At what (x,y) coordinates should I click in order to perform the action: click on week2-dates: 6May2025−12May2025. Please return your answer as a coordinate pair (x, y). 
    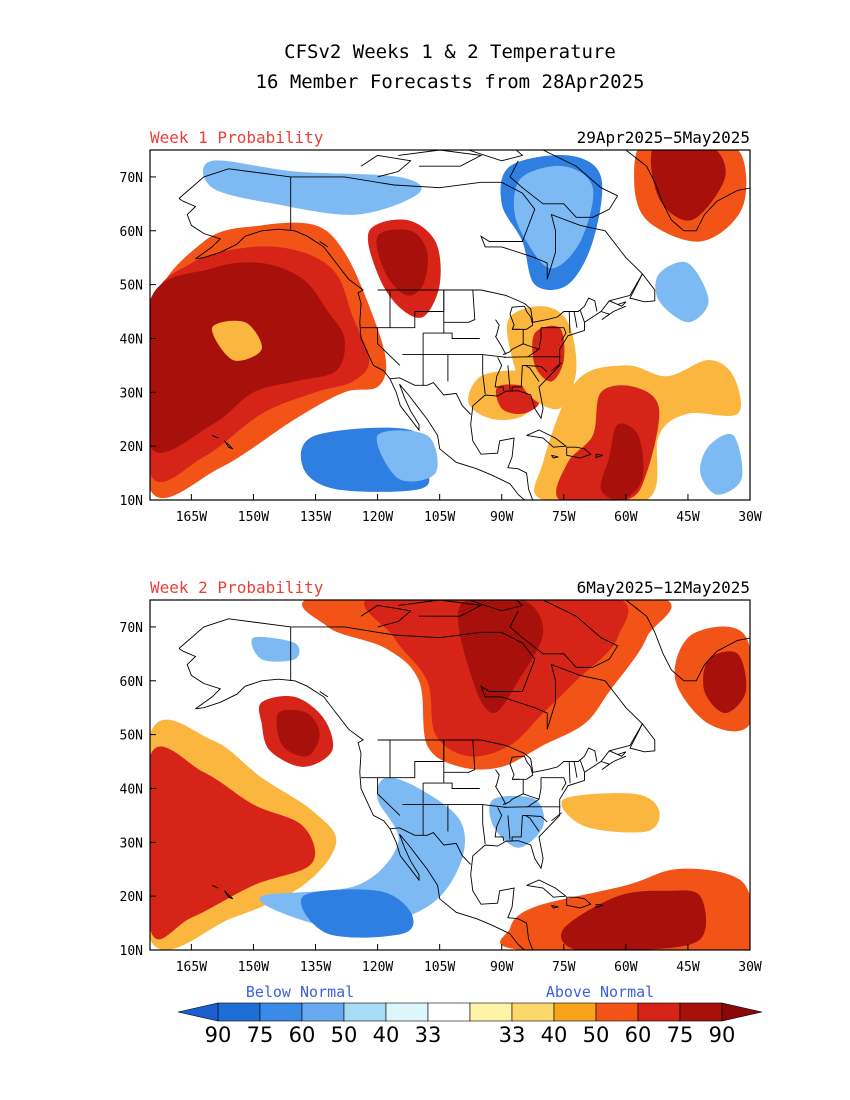
    Looking at the image, I should click on (663, 587).